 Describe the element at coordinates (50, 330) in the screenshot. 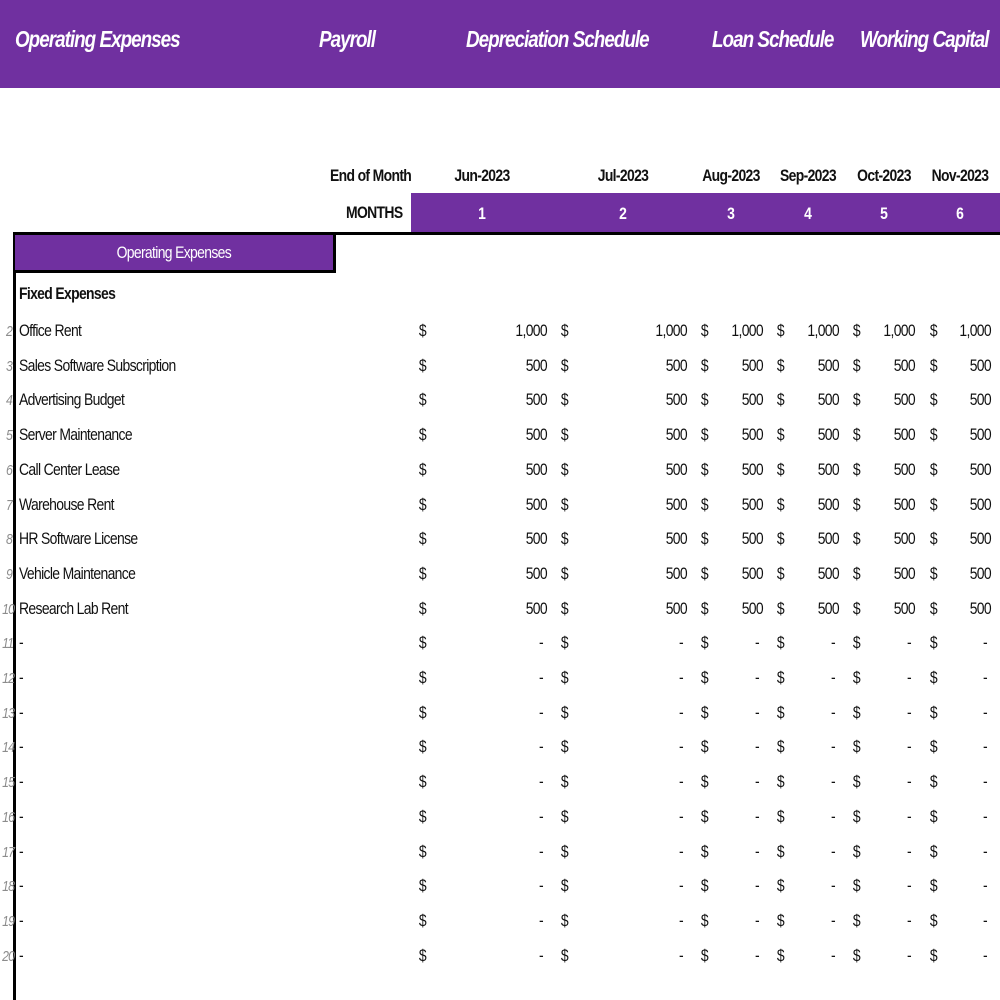

I see `expense-label-cell: Office Rent` at that location.